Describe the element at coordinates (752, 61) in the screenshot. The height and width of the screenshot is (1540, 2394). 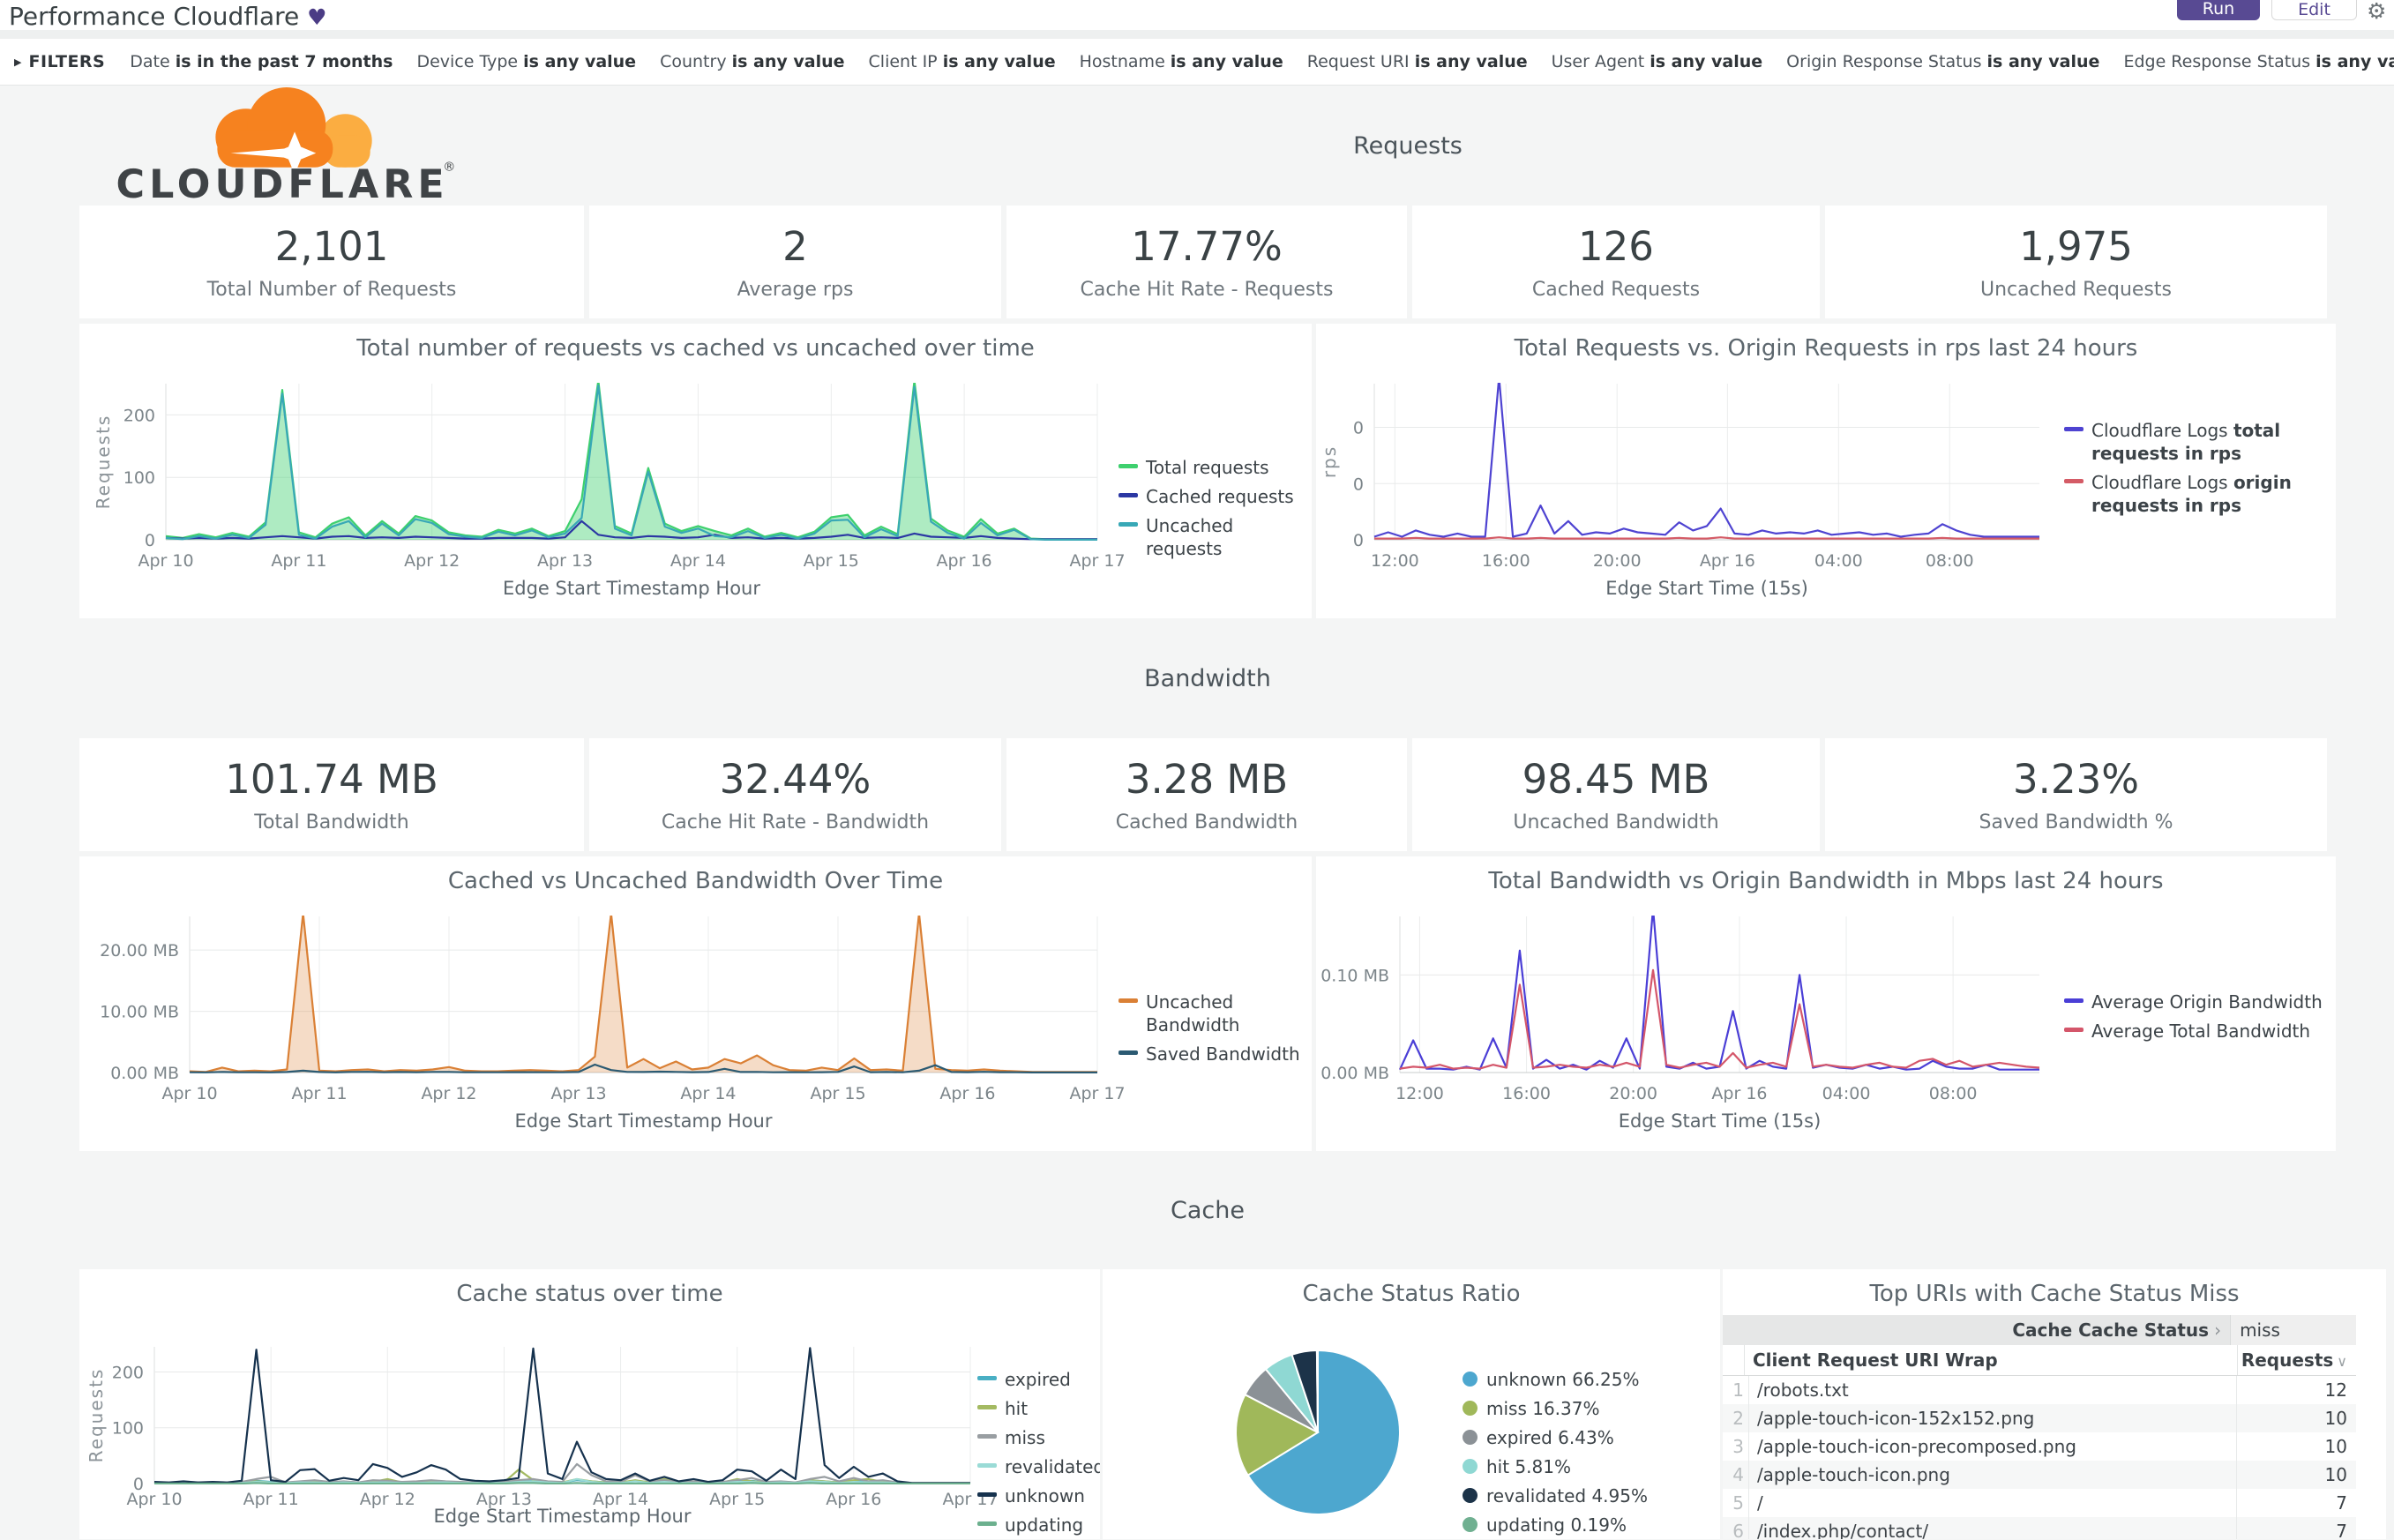
I see `filter-item: Country is any value` at that location.